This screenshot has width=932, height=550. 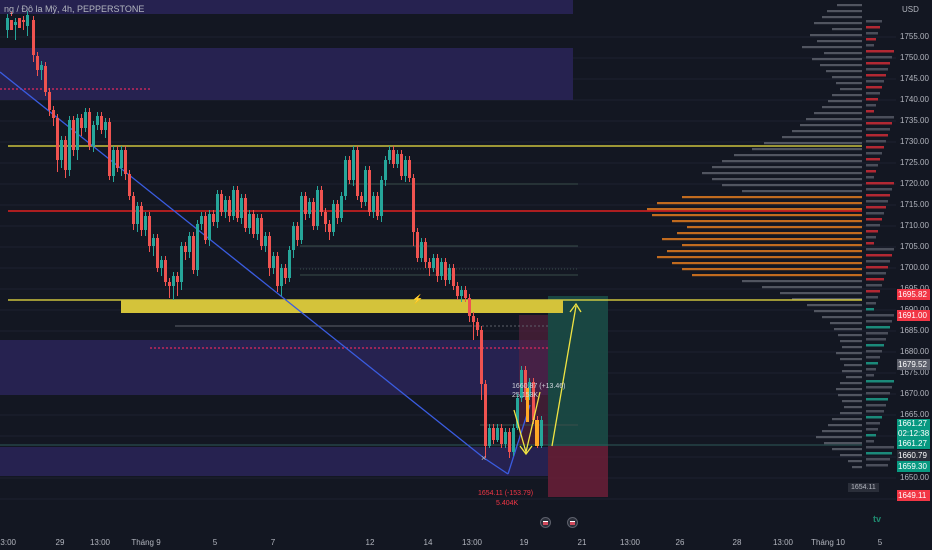 I want to click on time-tick-label: 21, so click(x=582, y=542).